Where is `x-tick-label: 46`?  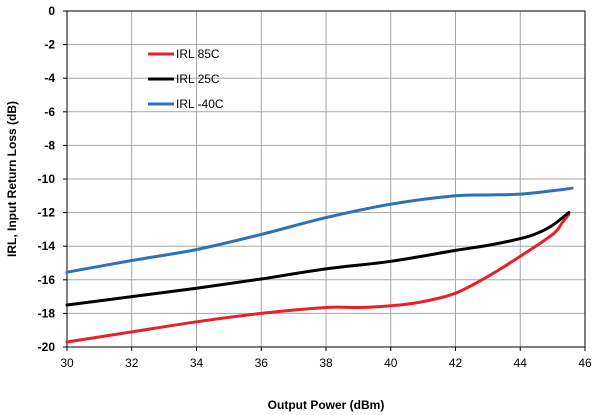
x-tick-label: 46 is located at coordinates (585, 363).